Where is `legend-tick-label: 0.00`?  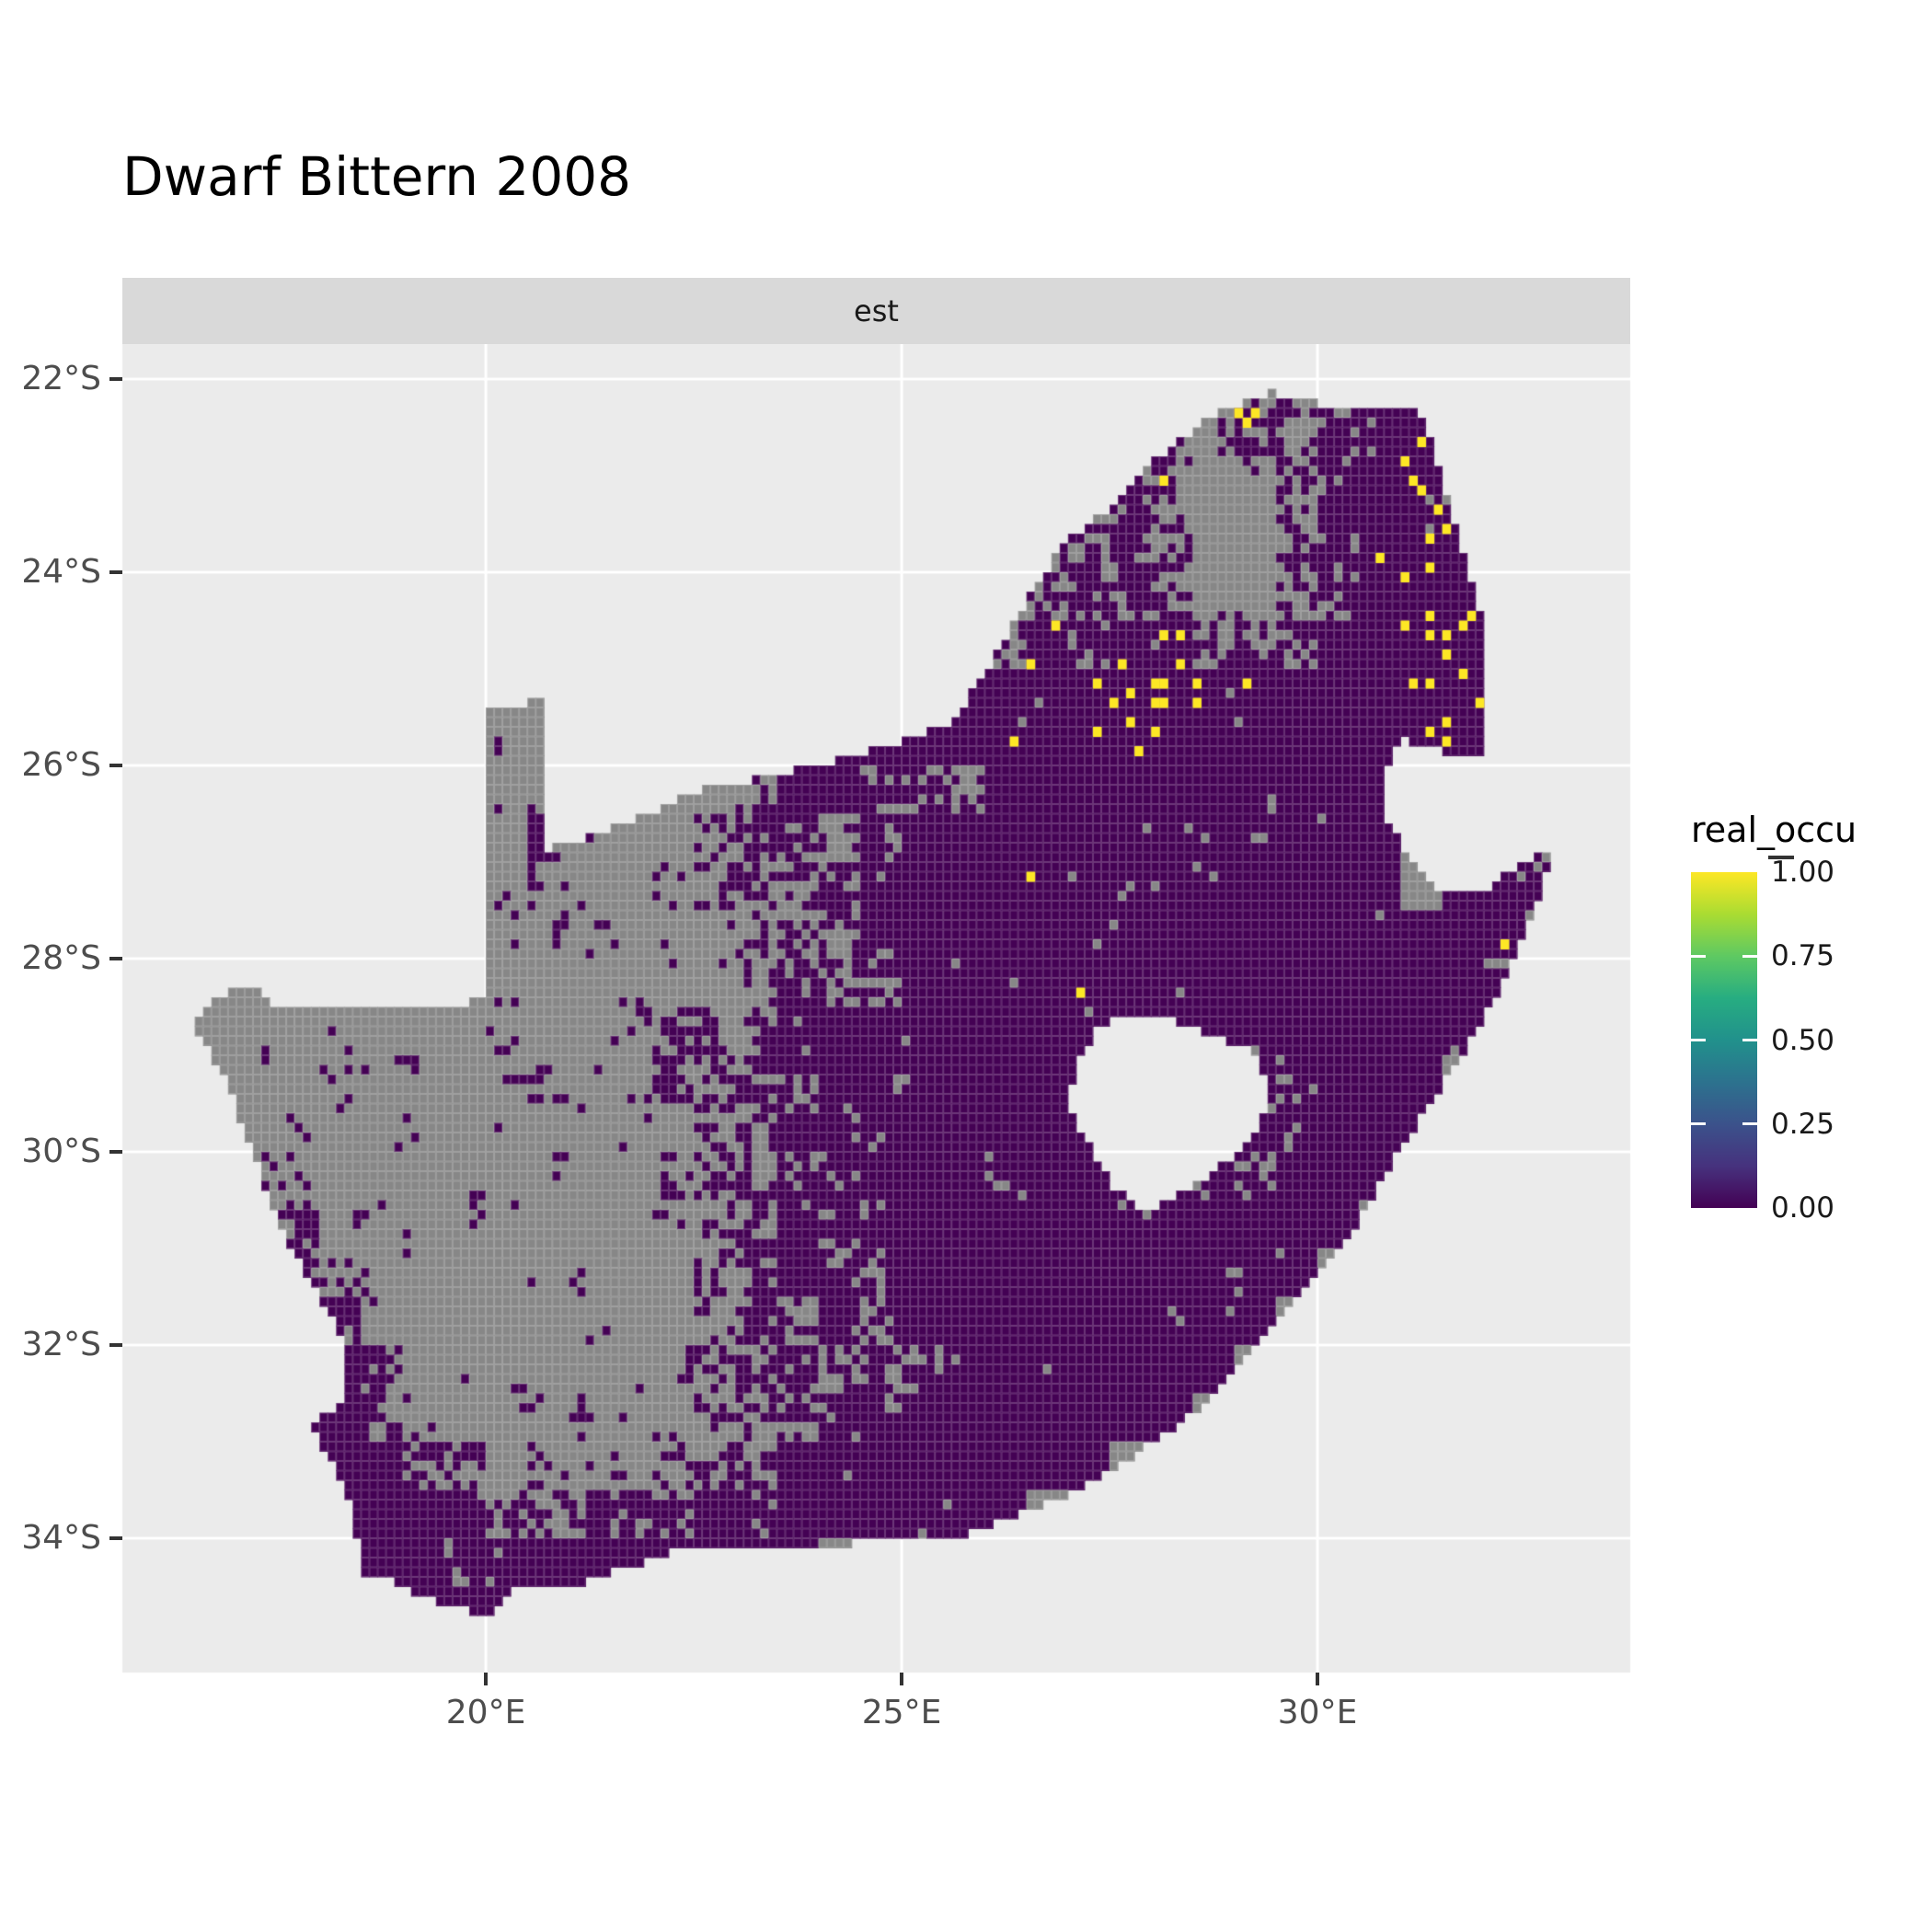
legend-tick-label: 0.00 is located at coordinates (1803, 1208).